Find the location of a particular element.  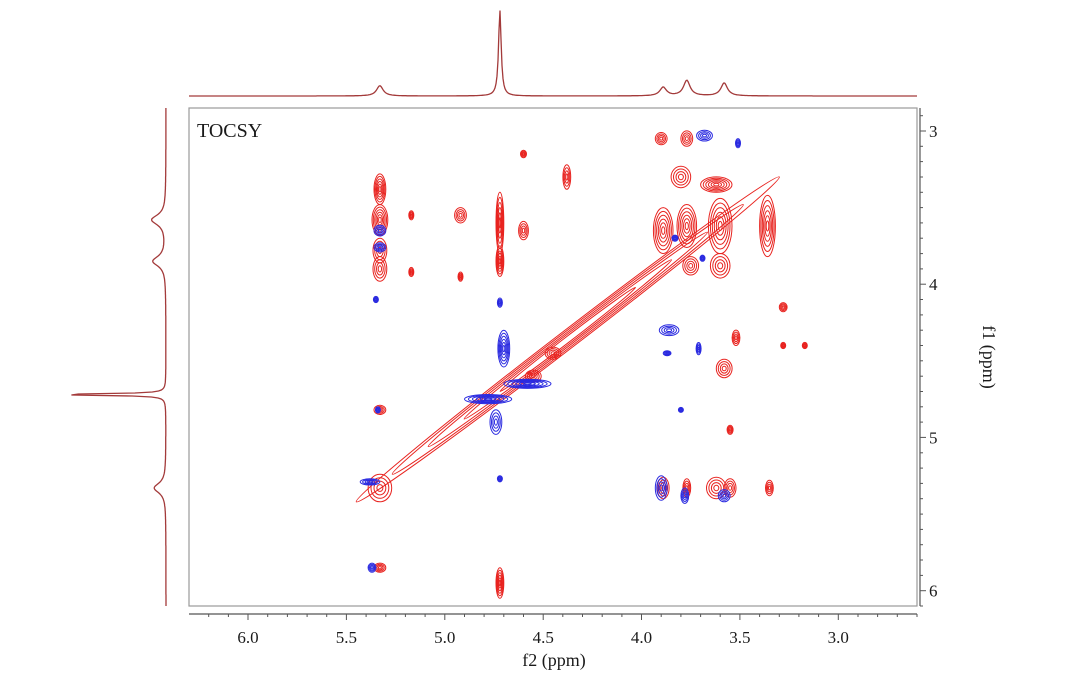

x-axis-label: f2 (ppm) is located at coordinates (553, 660).